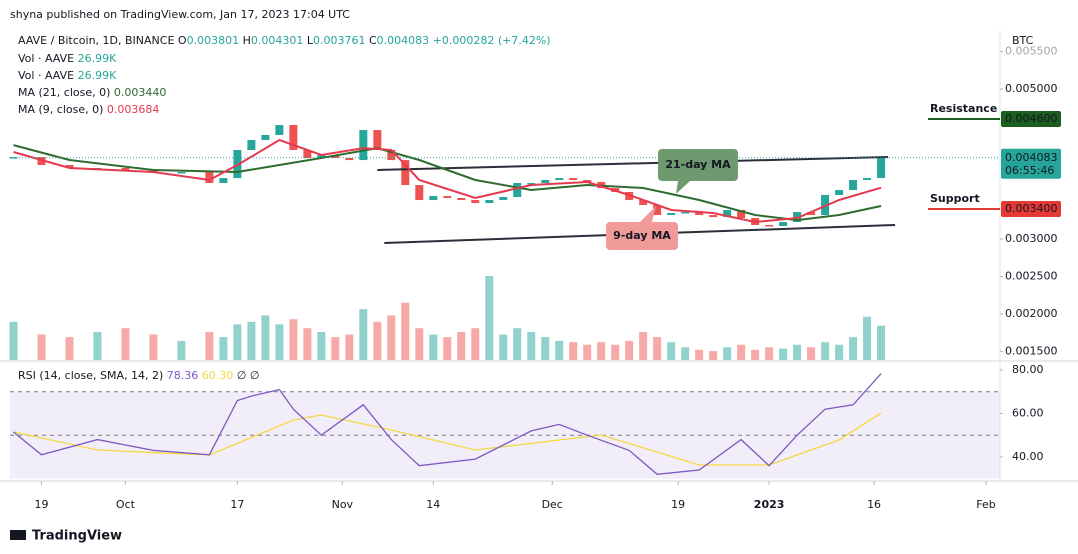  I want to click on legend-item: MA (21, close, 0), so click(66, 92).